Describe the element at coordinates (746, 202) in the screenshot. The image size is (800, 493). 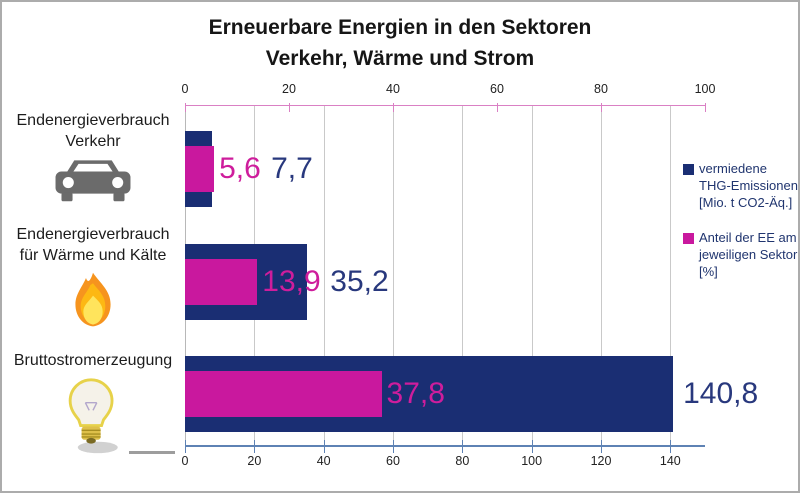
I see `legend-label-line: [Mio. t CO2-Äq.]` at that location.